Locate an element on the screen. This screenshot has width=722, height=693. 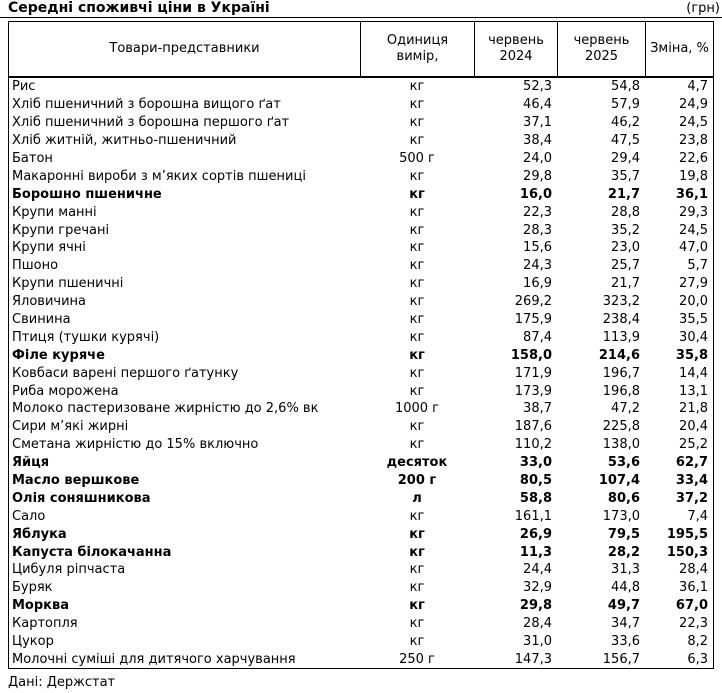
product-name: Рис is located at coordinates (24, 87).